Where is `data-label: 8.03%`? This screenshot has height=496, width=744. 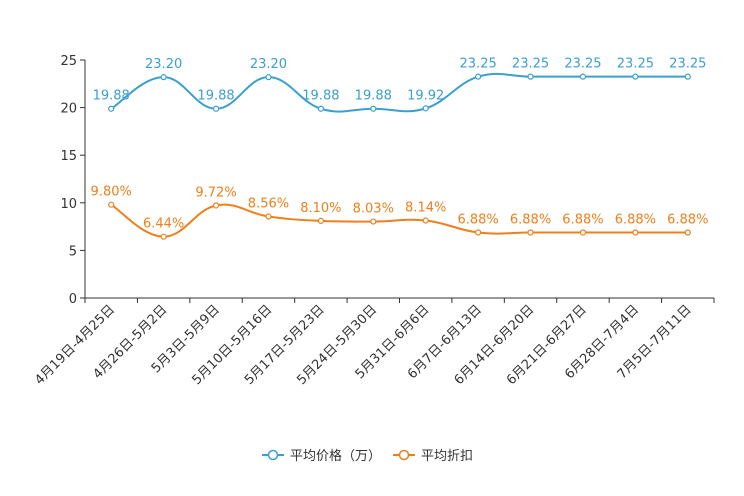 data-label: 8.03% is located at coordinates (373, 209).